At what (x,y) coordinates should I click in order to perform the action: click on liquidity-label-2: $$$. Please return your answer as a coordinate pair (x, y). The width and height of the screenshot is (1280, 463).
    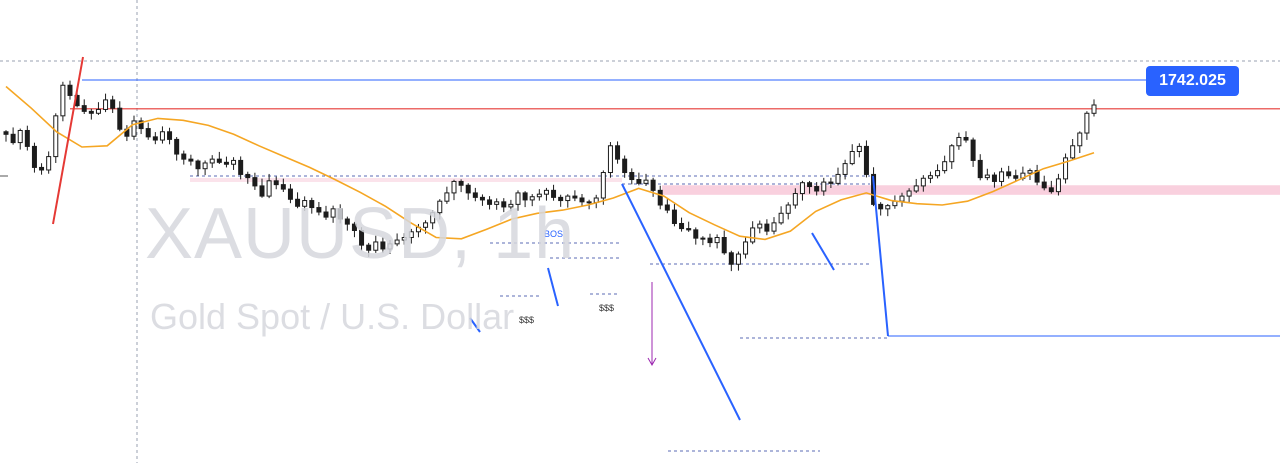
    Looking at the image, I should click on (606, 308).